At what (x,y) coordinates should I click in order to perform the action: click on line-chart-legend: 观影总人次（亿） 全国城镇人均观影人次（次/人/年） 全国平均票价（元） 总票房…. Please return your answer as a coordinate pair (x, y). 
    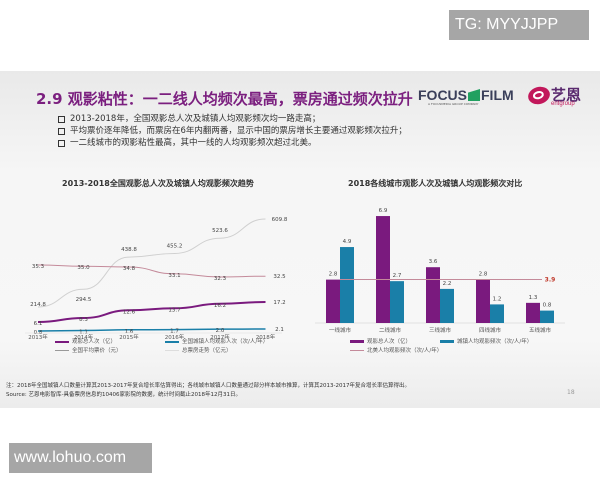
    Looking at the image, I should click on (175, 347).